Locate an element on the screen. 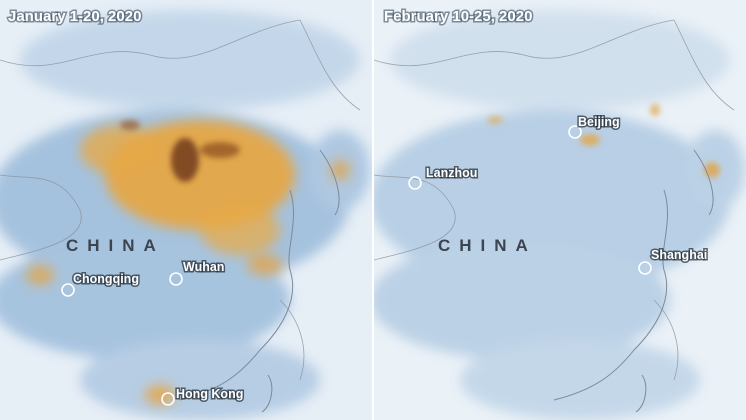 This screenshot has height=420, width=746. panel-title: January 1-20, 2020 is located at coordinates (74, 16).